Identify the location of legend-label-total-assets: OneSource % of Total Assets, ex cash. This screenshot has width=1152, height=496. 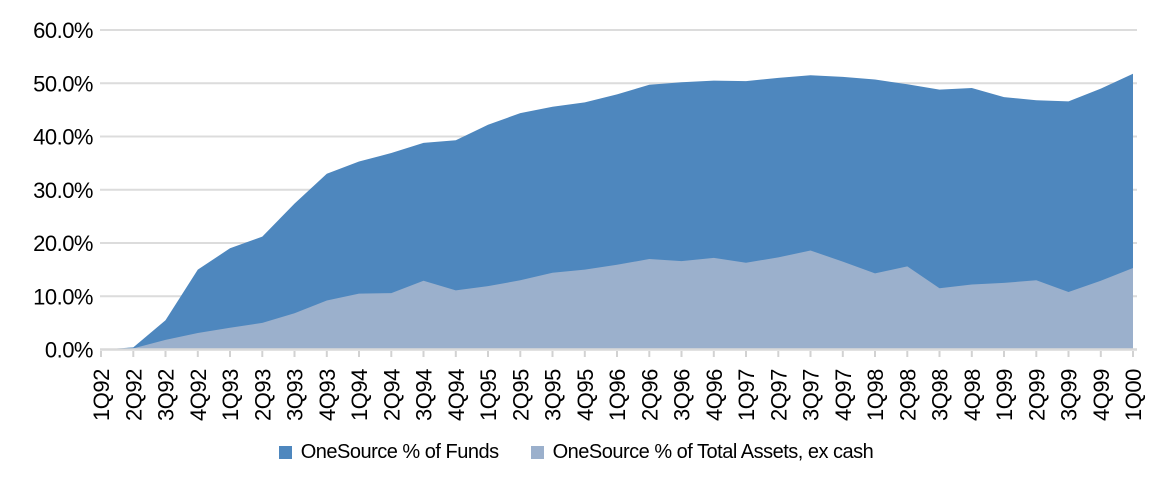
(713, 452).